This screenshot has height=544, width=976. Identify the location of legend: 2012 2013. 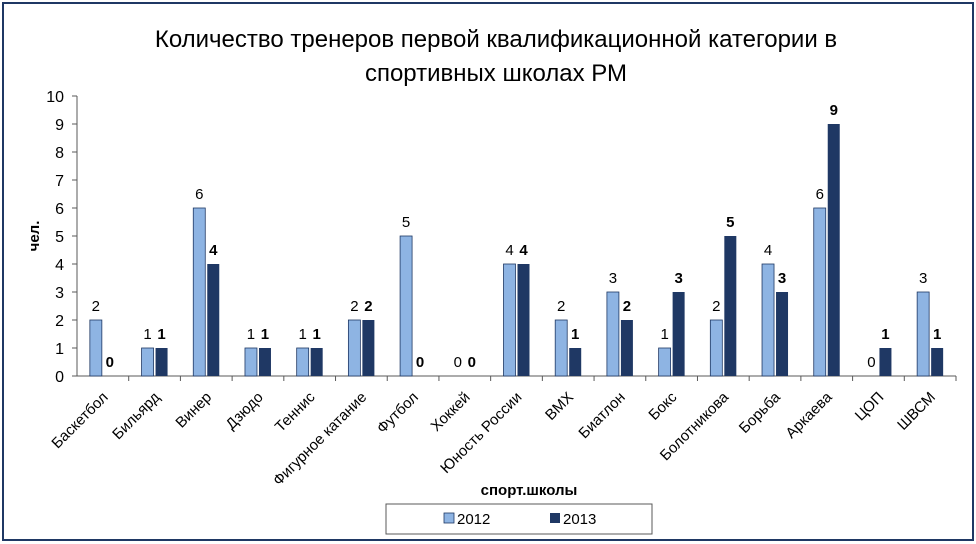
(519, 519).